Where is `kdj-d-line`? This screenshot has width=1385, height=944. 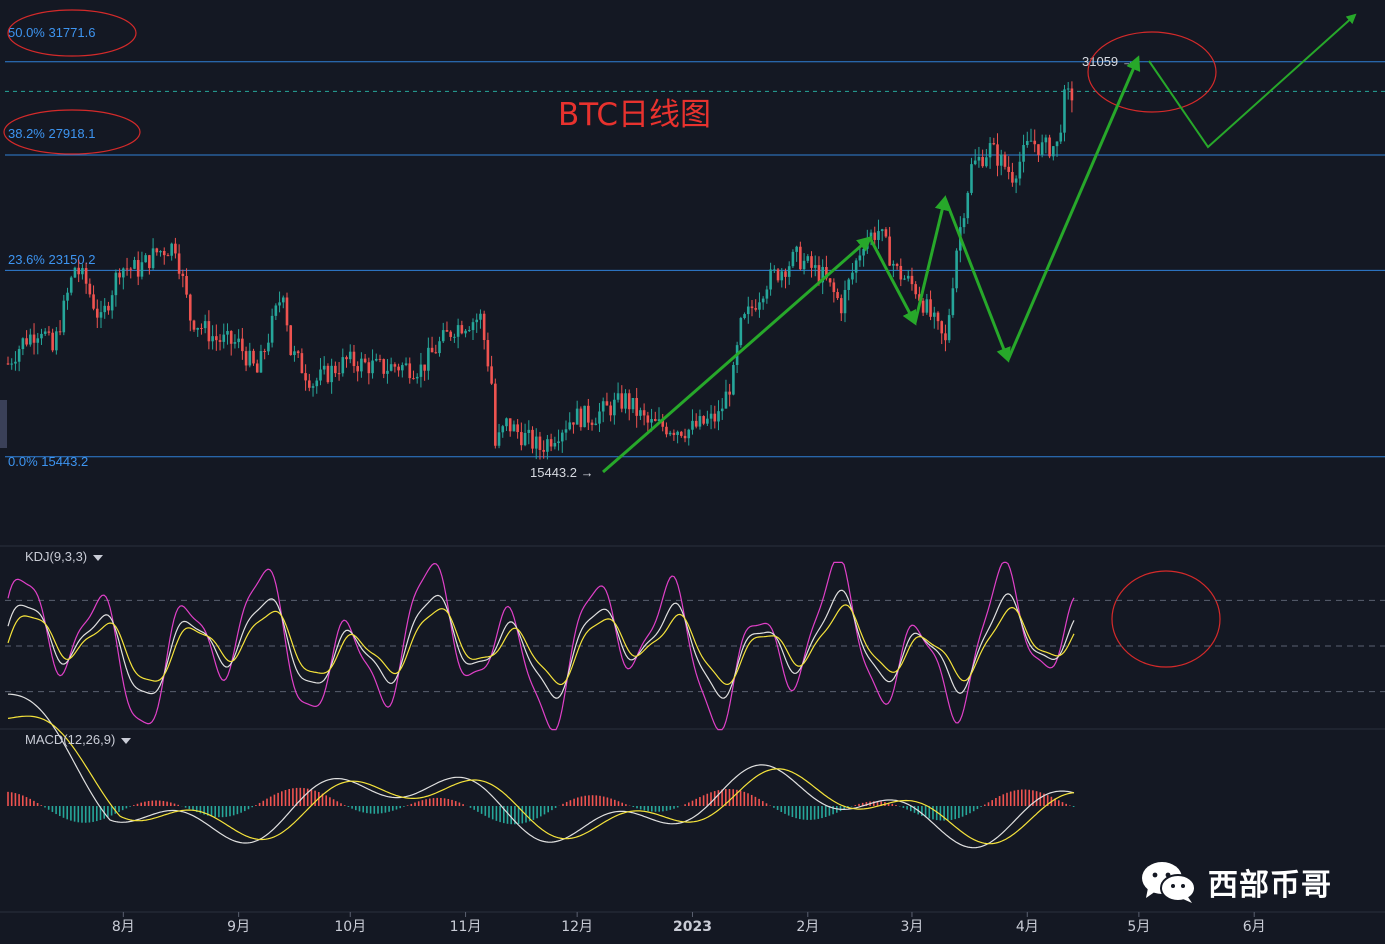 kdj-d-line is located at coordinates (541, 645).